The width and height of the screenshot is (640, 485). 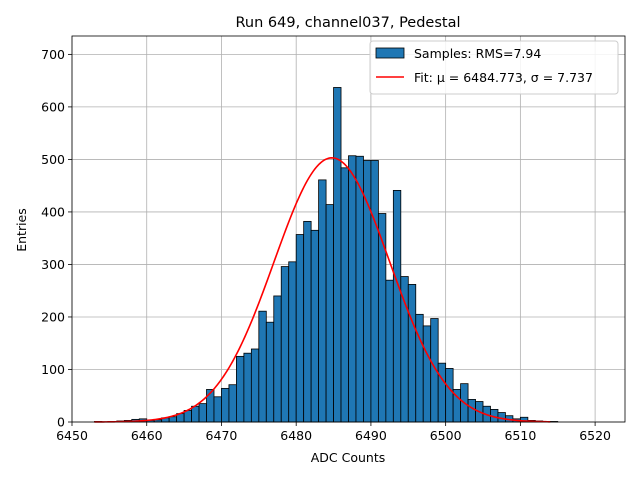 I want to click on x-tick-label: 6500, so click(x=446, y=435).